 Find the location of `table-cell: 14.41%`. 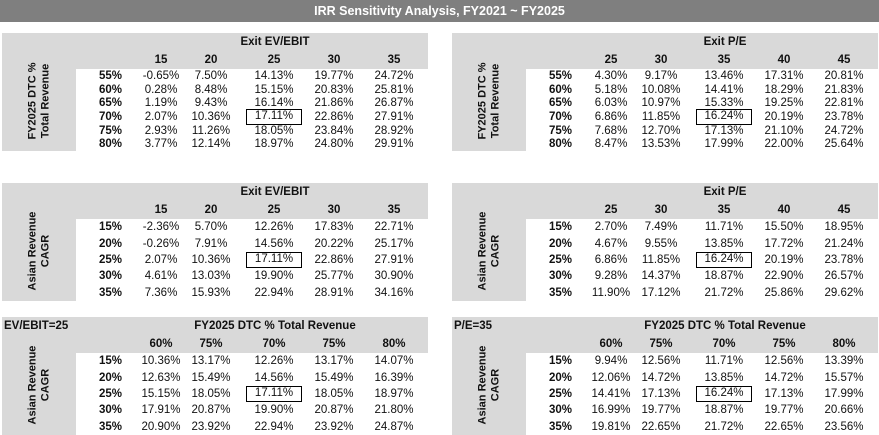

table-cell: 14.41% is located at coordinates (724, 89).